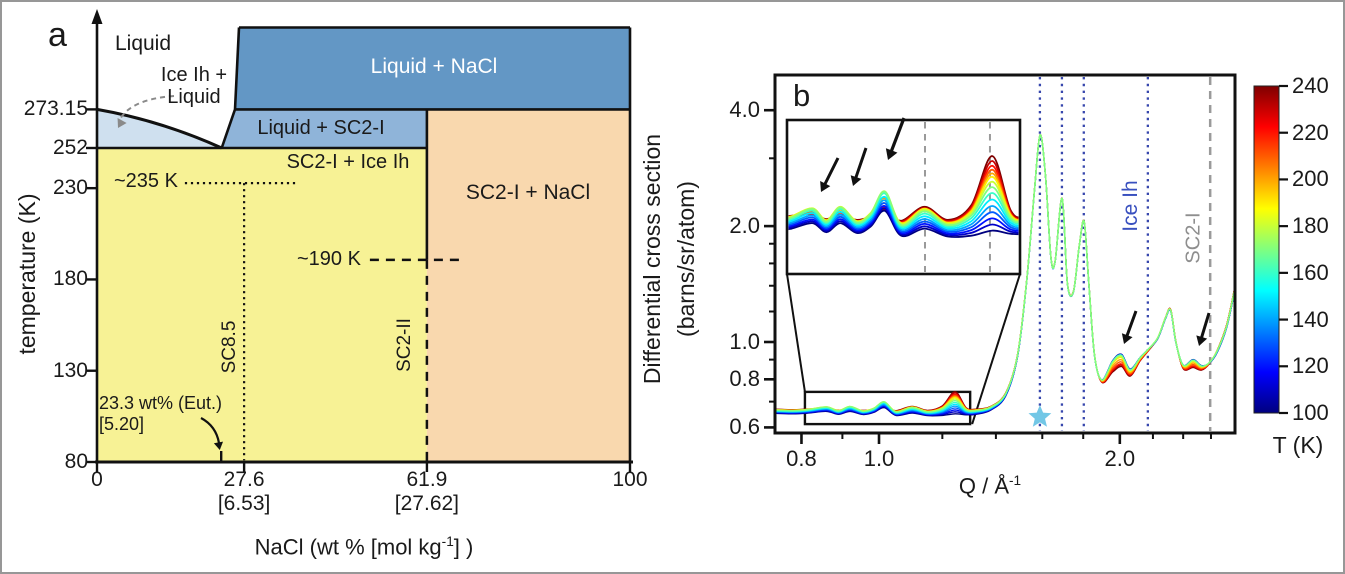  I want to click on panel-a-xlabel: NaCl (wt % [mol kg-1] ), so click(364, 547).